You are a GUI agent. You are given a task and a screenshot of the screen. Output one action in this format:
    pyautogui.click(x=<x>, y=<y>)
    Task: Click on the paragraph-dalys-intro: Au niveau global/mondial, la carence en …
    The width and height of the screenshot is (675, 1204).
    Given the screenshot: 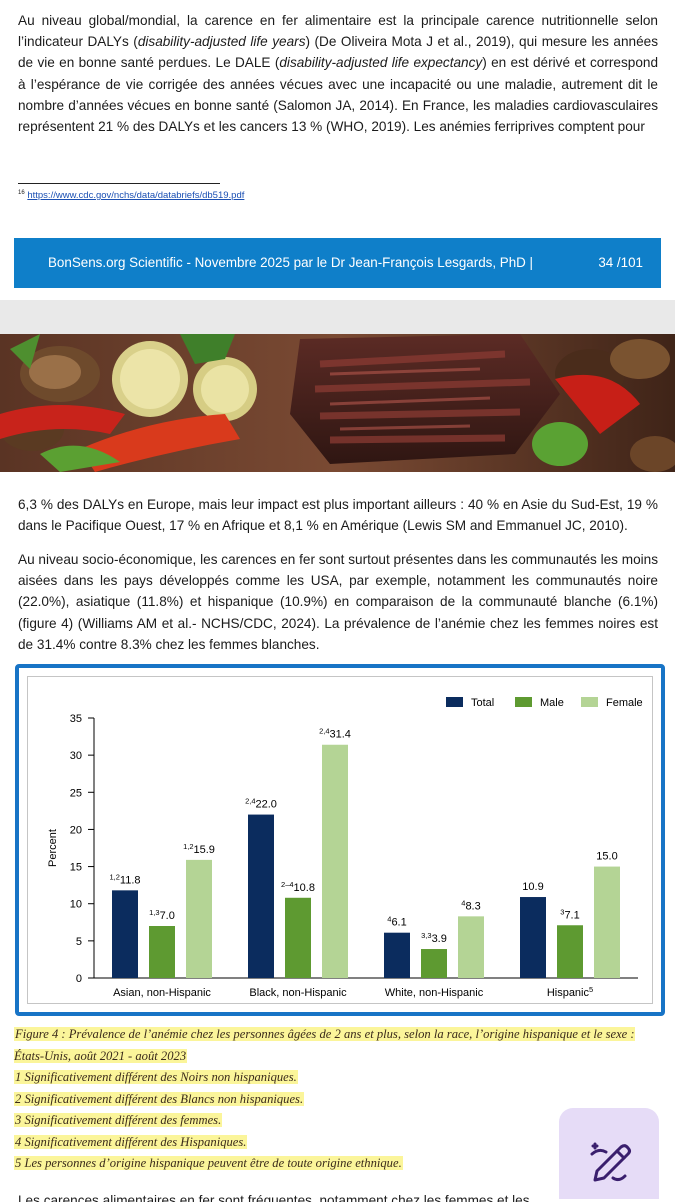 What is the action you would take?
    pyautogui.click(x=338, y=74)
    